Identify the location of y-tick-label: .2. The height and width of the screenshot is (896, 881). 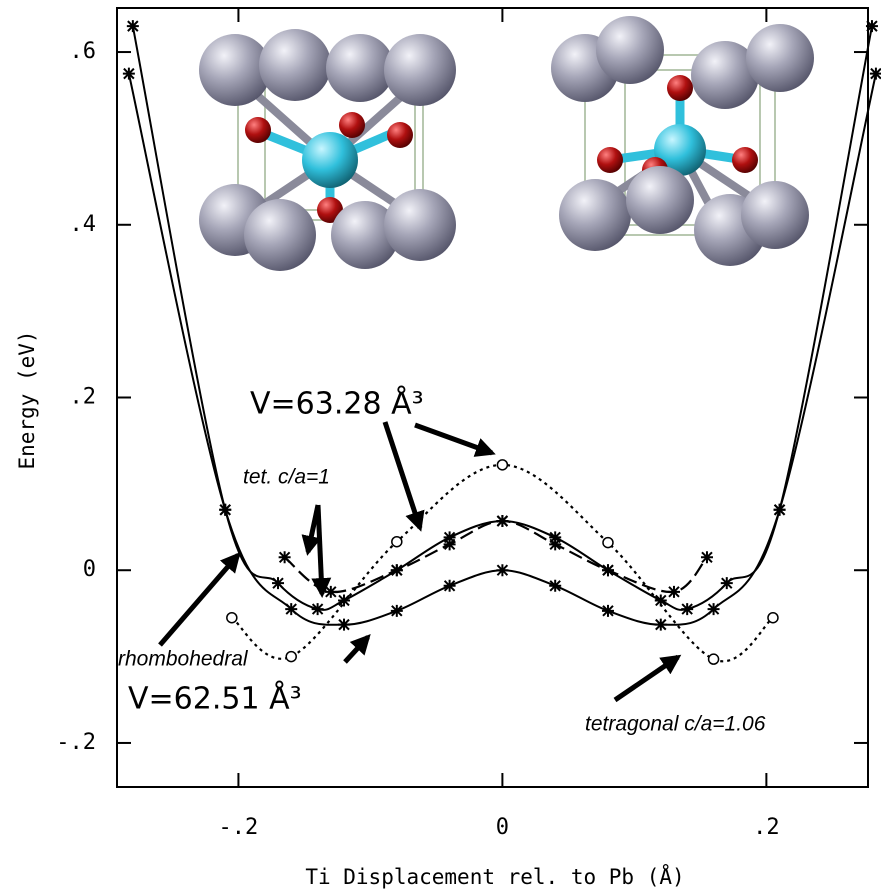
(83, 397).